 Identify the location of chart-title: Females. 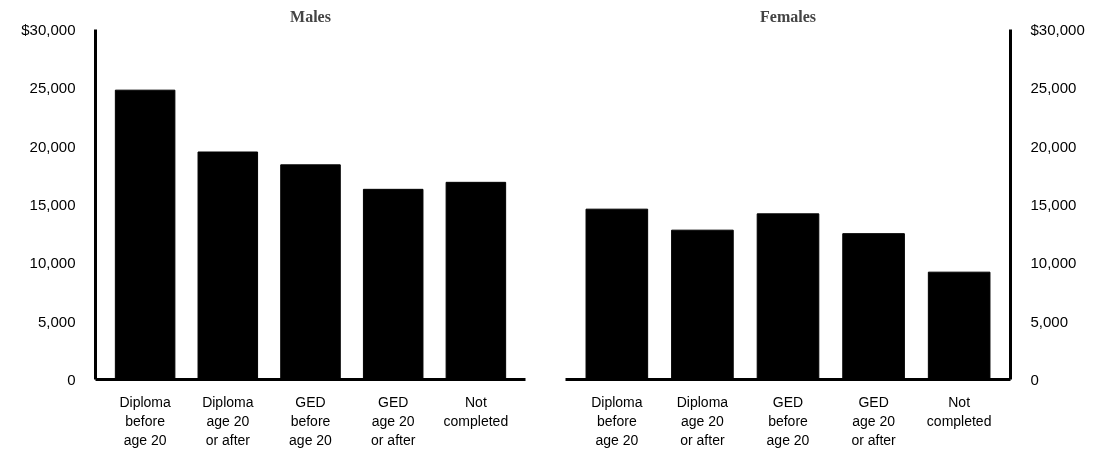
(788, 16).